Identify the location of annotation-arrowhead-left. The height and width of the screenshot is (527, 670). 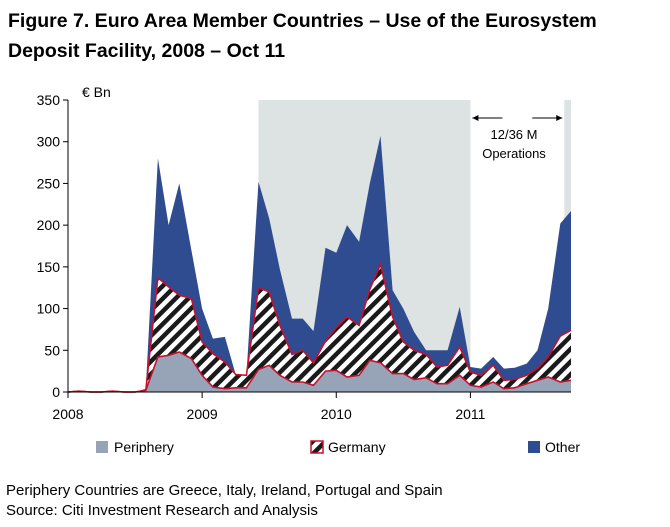
(475, 118).